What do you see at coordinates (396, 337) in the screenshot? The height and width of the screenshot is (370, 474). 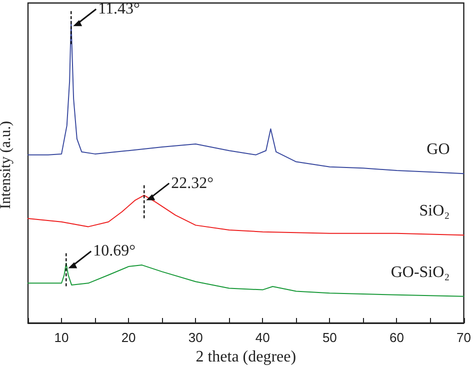 I see `x-tick-label: 60` at bounding box center [396, 337].